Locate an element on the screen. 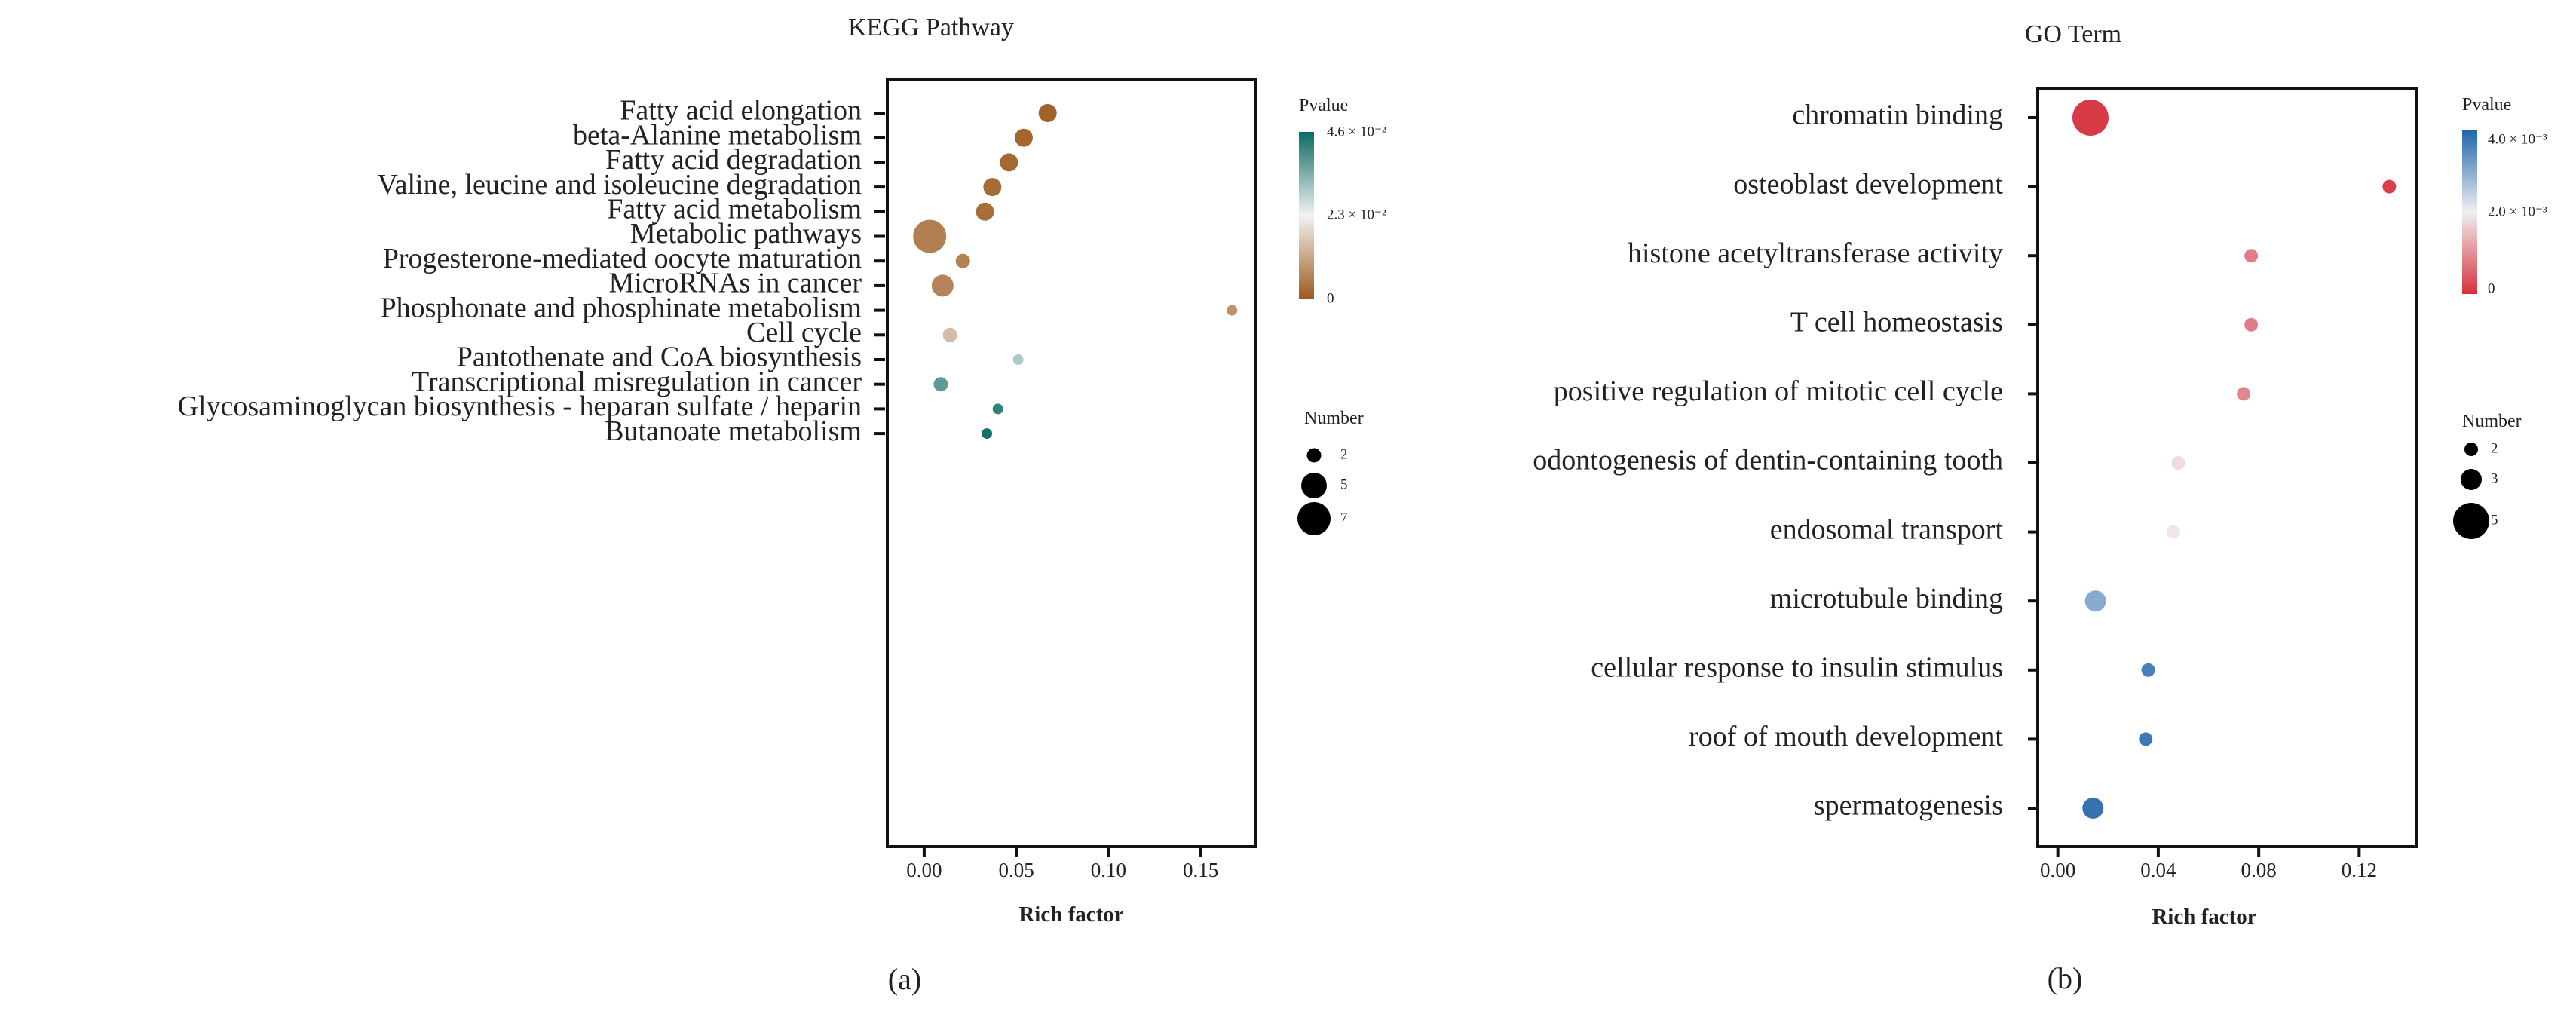  kegg-category-label: Transcriptional misregulation in cancer is located at coordinates (637, 381).